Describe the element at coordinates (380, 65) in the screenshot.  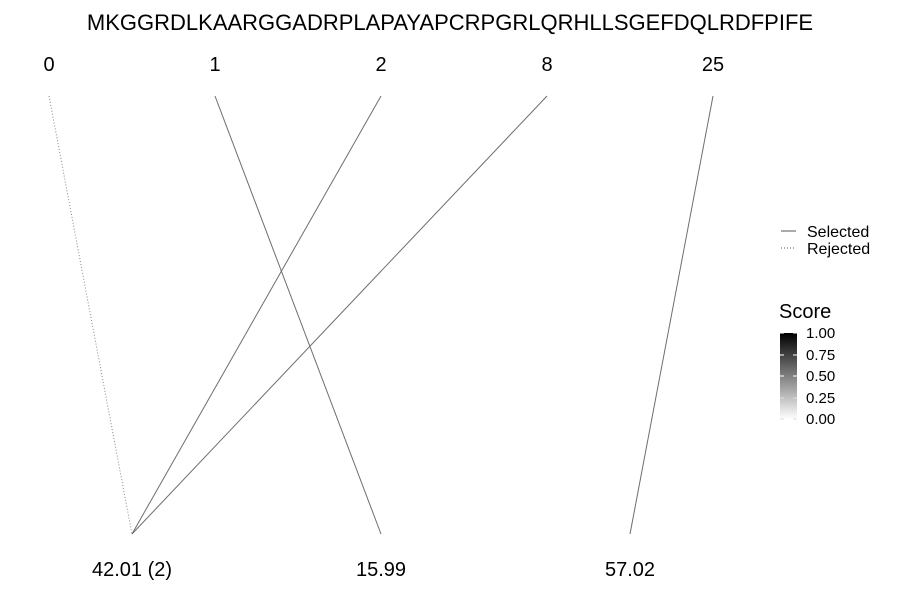
I see `top-node-label: 2` at that location.